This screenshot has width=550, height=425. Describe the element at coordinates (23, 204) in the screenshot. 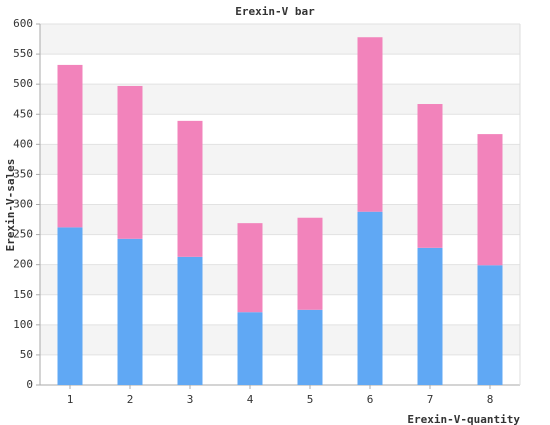

I see `y-tick-label: 300` at that location.